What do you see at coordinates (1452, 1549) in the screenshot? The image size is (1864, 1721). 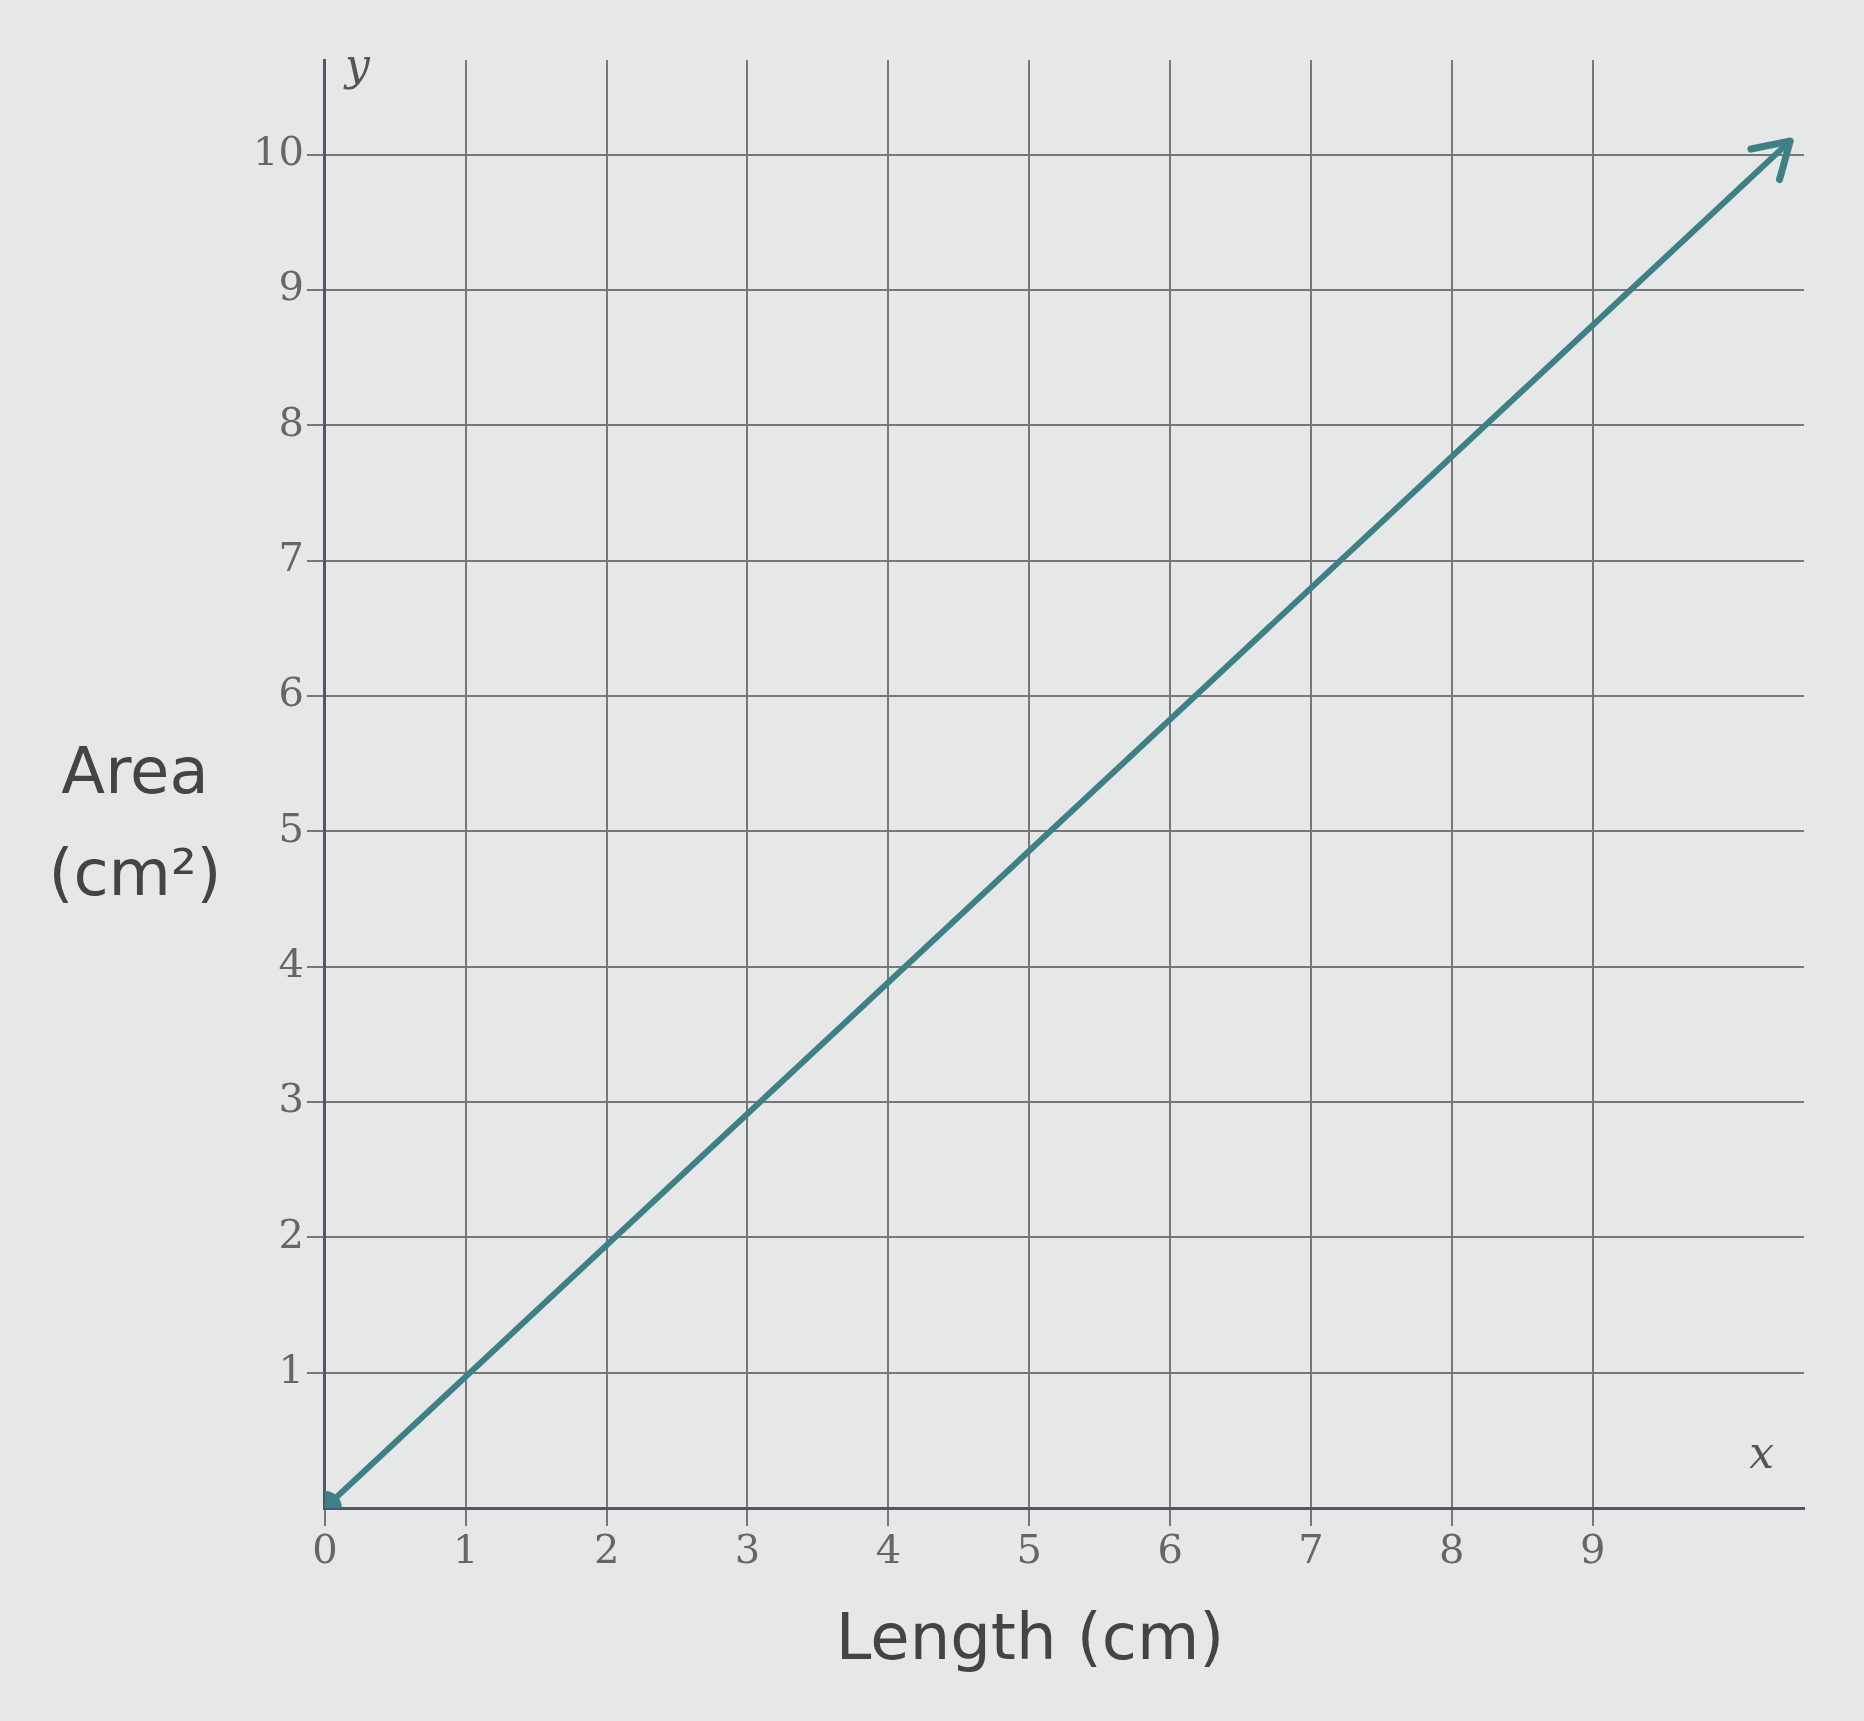 I see `x-tick-label: 8` at bounding box center [1452, 1549].